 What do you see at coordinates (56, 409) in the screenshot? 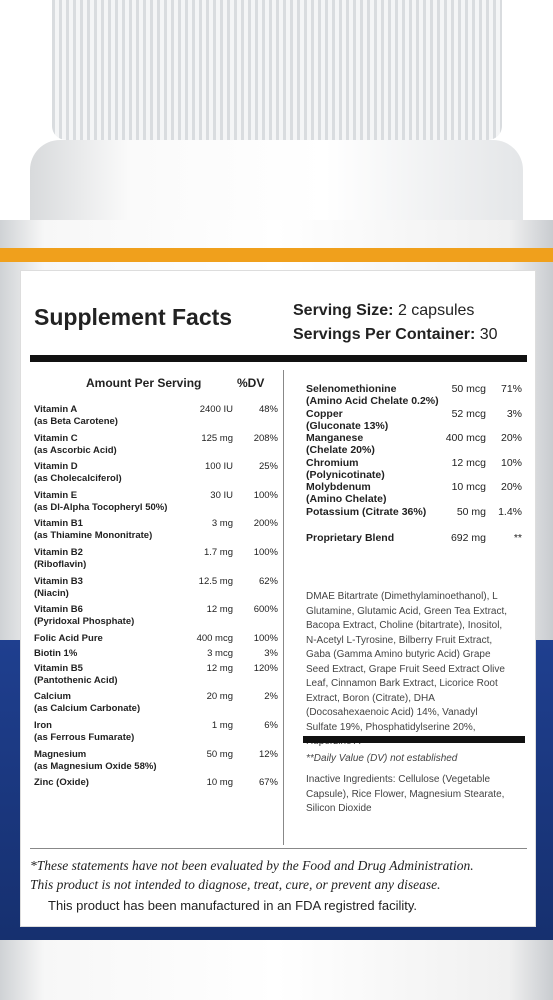
I see `nutrient-name: Vitamin A` at bounding box center [56, 409].